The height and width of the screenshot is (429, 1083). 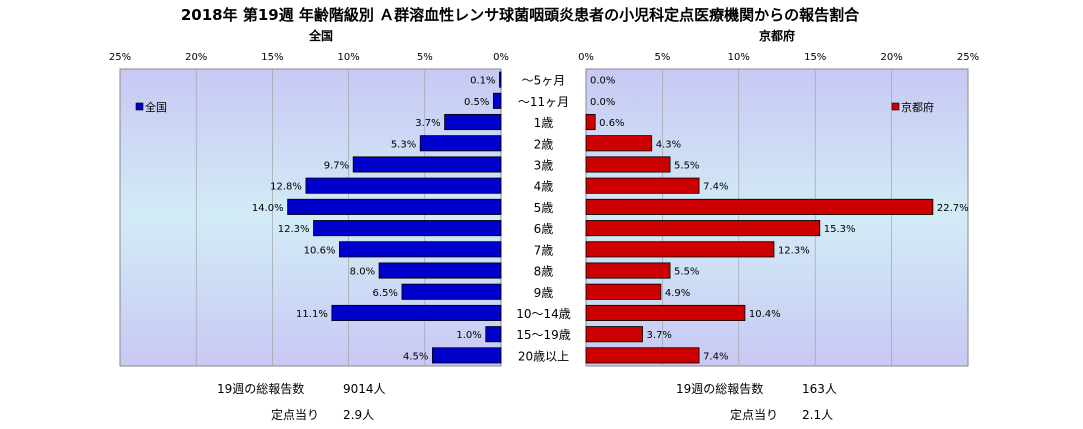 What do you see at coordinates (362, 272) in the screenshot?
I see `data-label-left-9: 8.0%` at bounding box center [362, 272].